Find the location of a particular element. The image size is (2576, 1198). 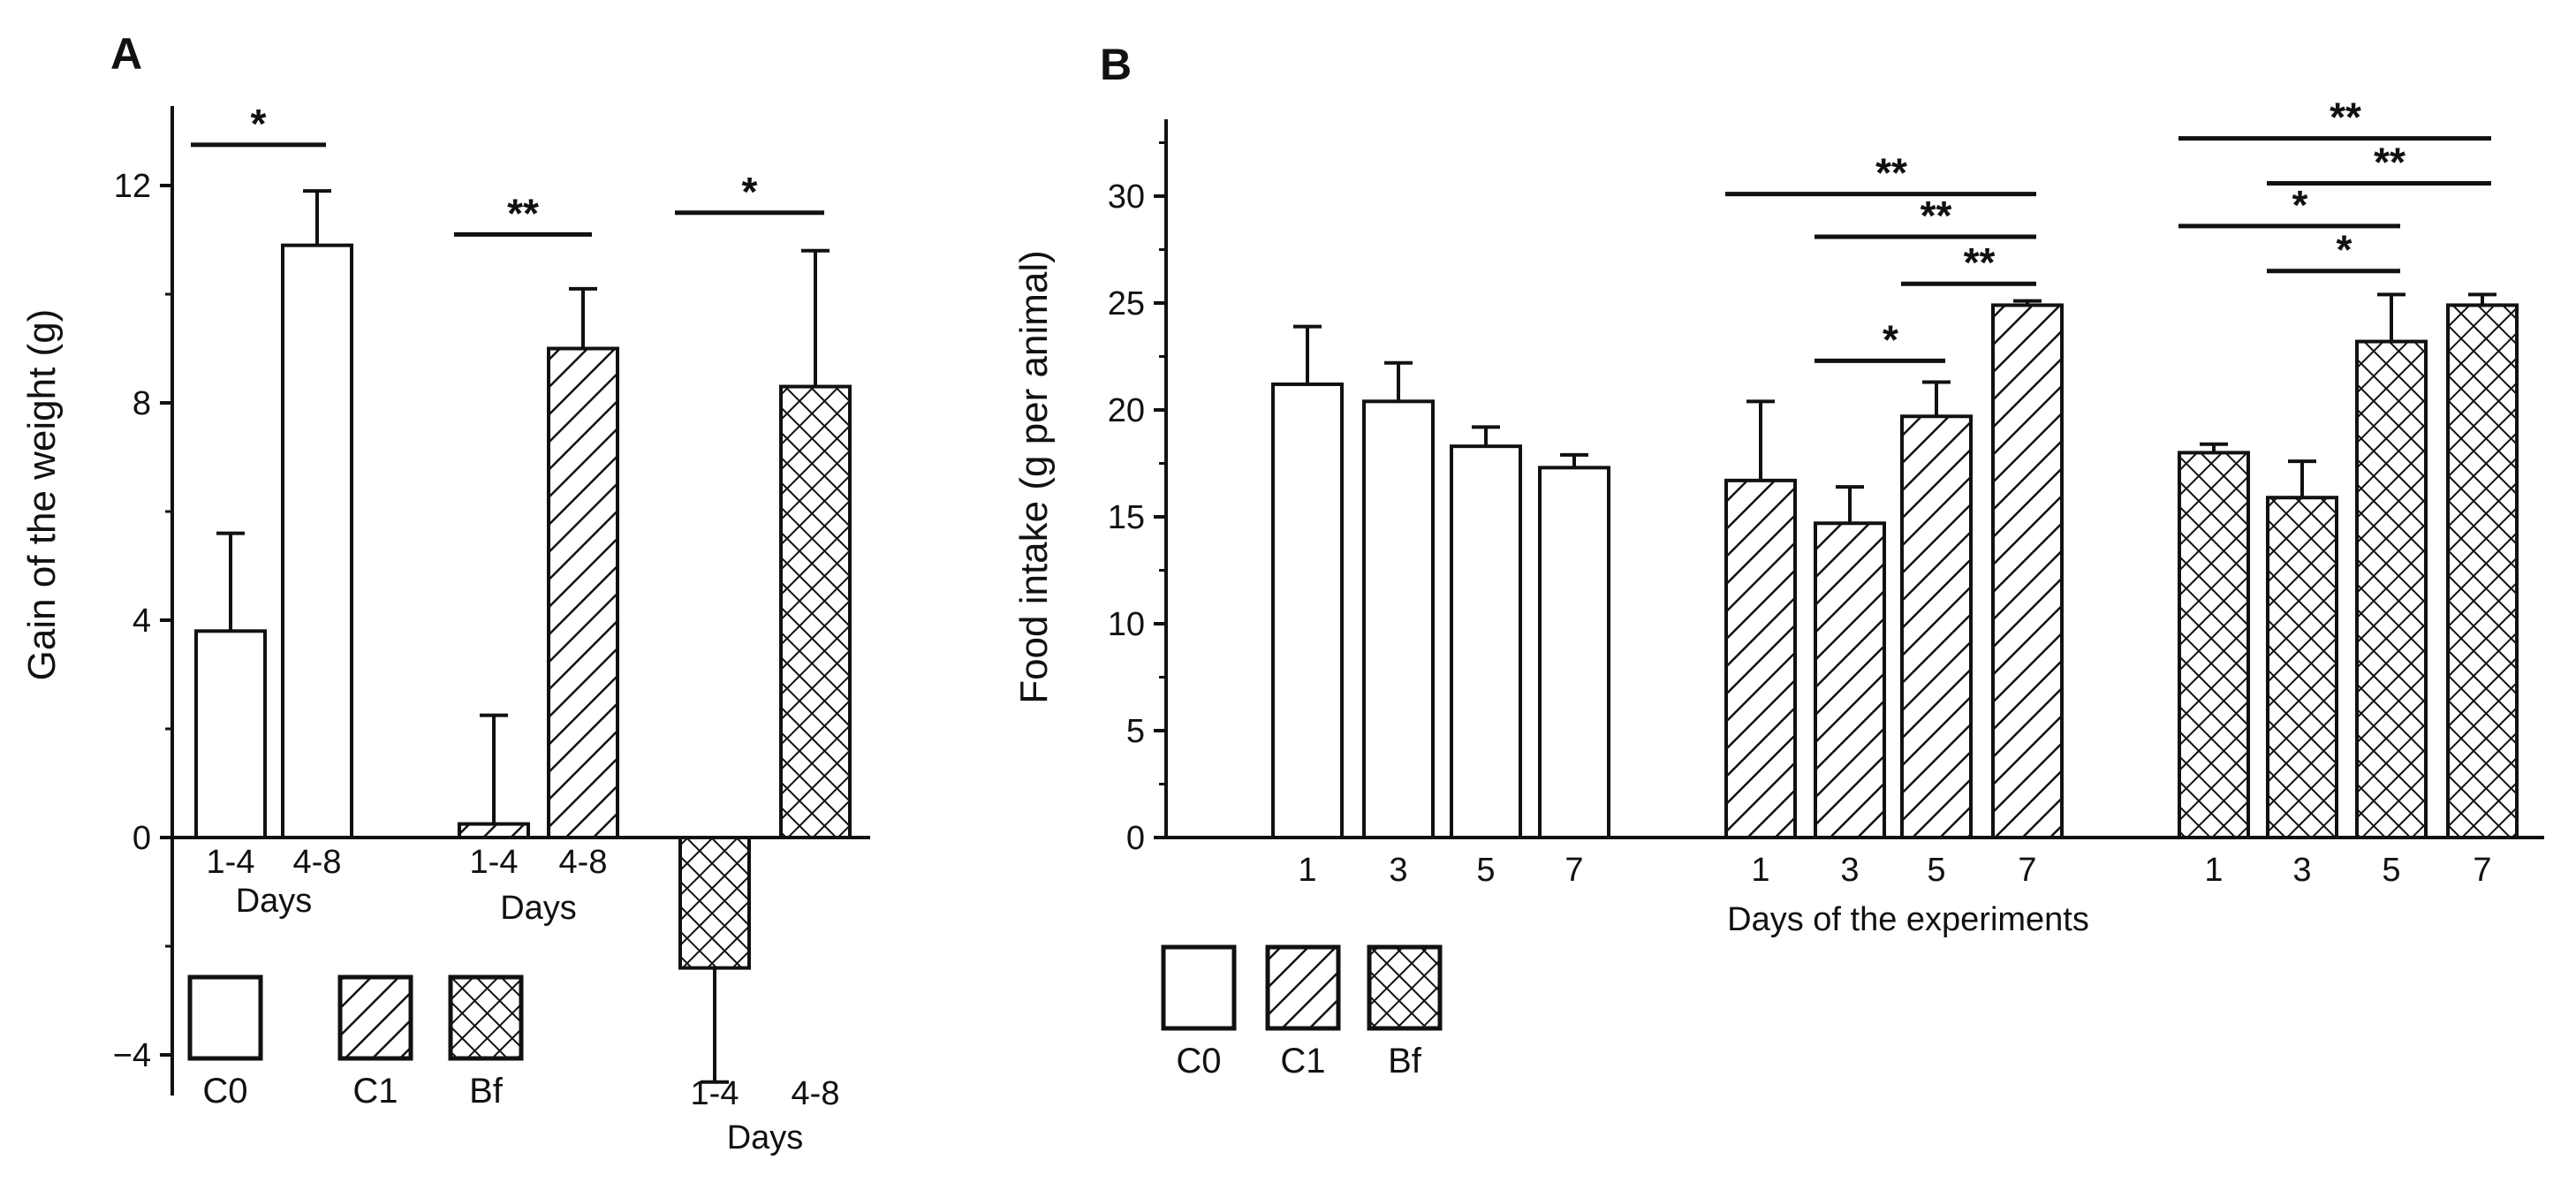

y-tick-label-b: 20 is located at coordinates (1127, 410).